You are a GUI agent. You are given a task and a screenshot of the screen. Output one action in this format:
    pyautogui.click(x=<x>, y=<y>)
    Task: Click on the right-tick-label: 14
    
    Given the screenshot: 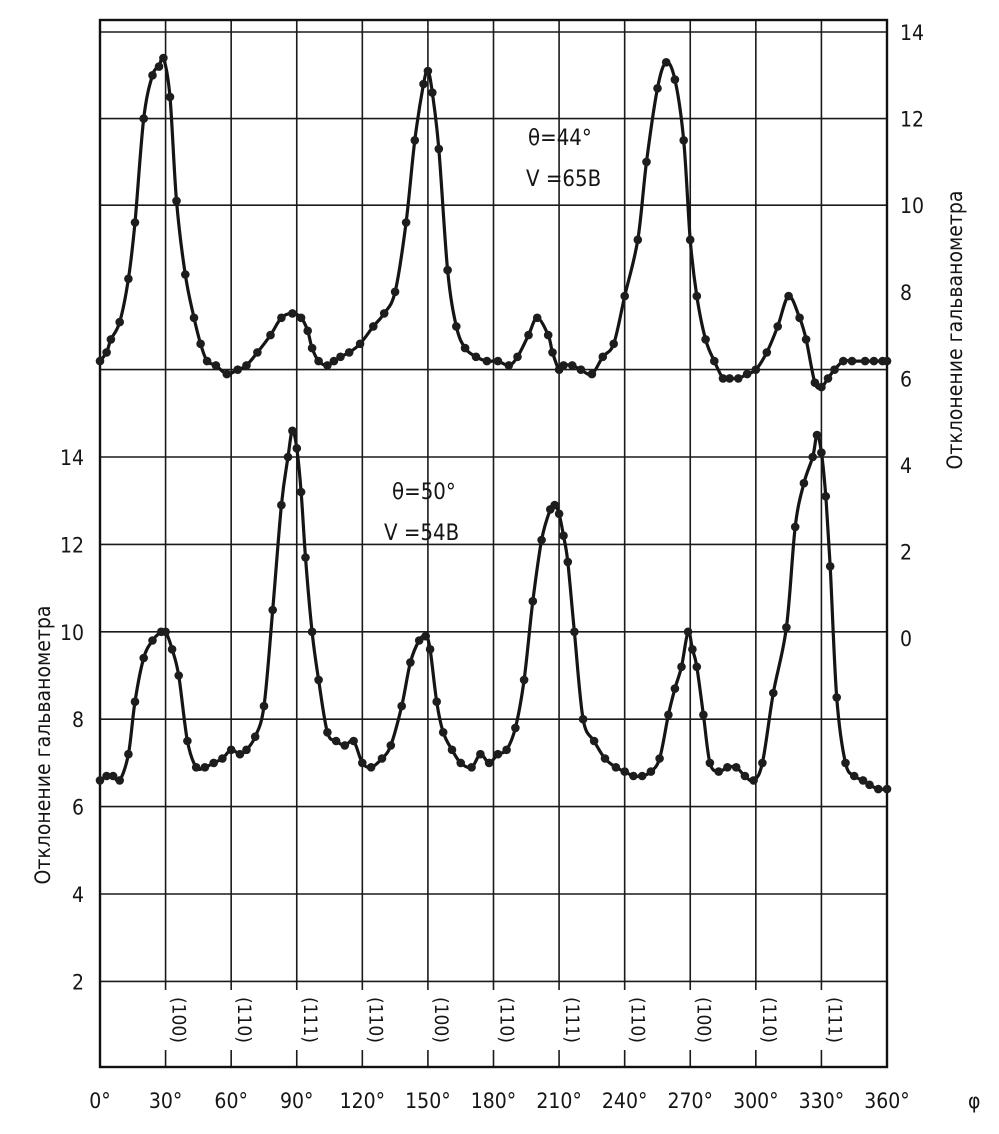 What is the action you would take?
    pyautogui.click(x=912, y=33)
    